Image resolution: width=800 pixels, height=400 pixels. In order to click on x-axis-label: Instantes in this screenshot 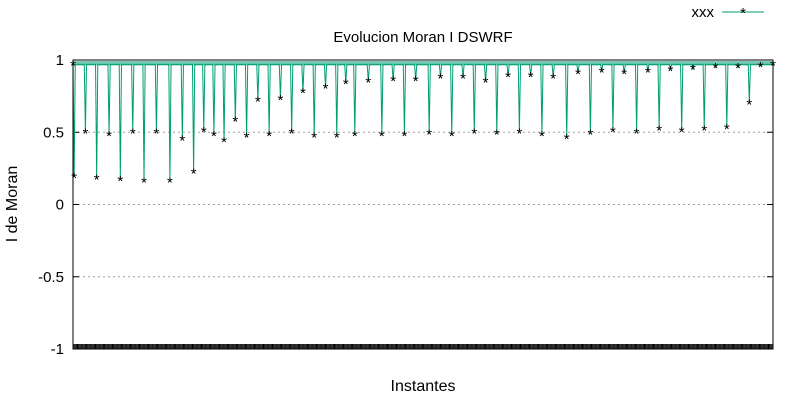, I will do `click(423, 386)`.